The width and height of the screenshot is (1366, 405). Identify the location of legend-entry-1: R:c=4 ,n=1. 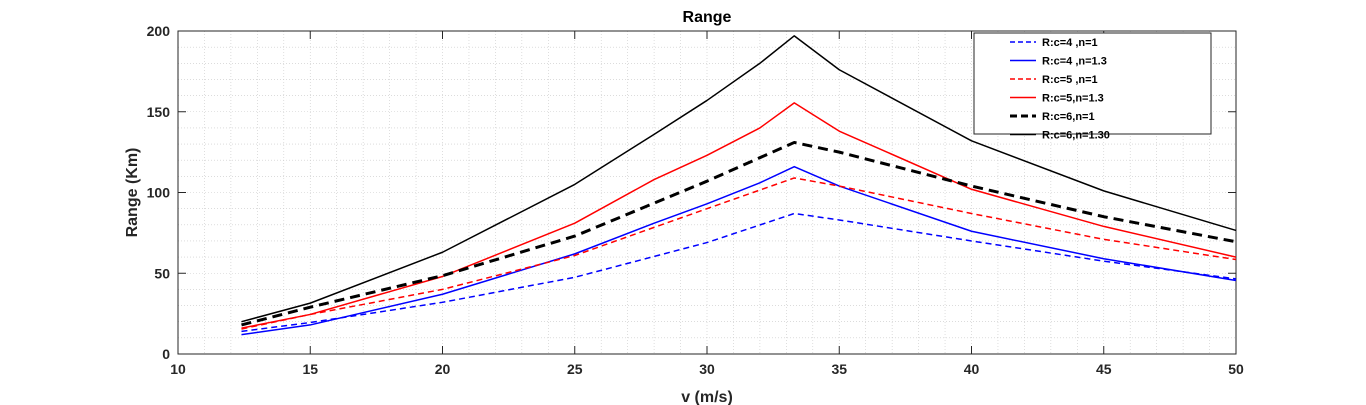
(1070, 43).